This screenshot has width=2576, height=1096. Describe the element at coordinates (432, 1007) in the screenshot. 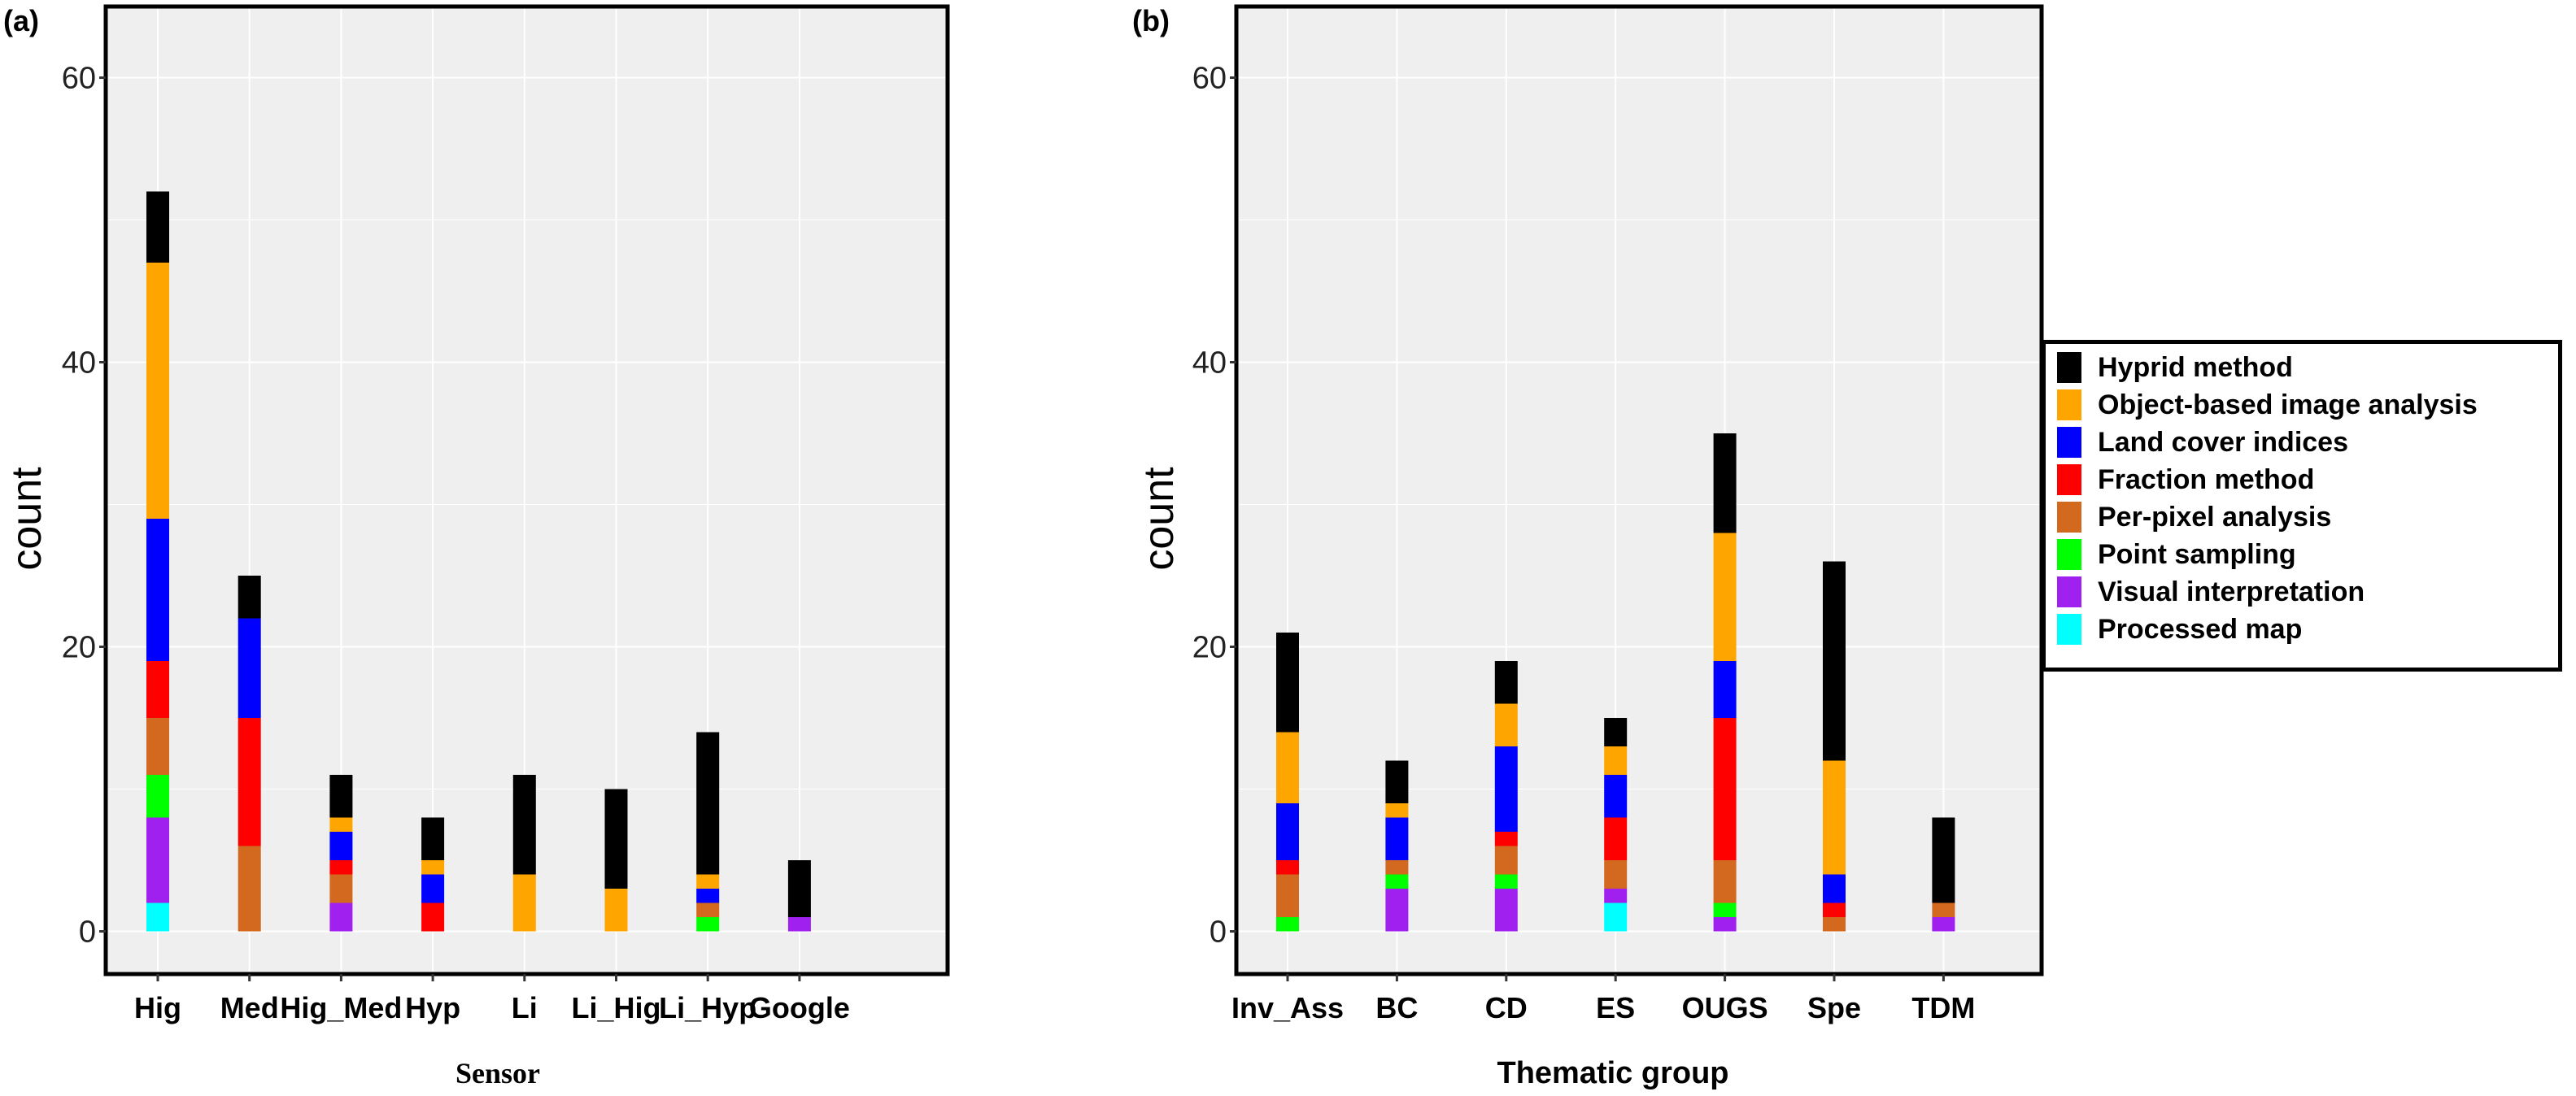

I see `x-tick-label: Hyp` at that location.